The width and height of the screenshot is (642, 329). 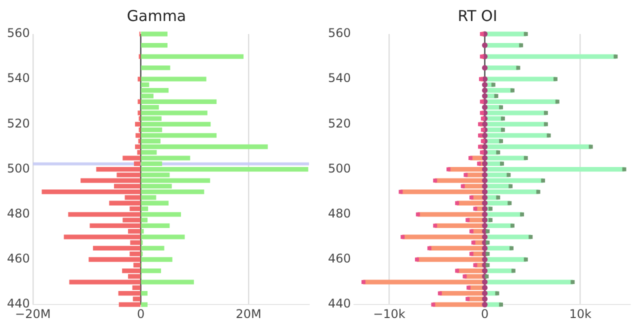 What do you see at coordinates (339, 303) in the screenshot?
I see `y-tick-label: 440` at bounding box center [339, 303].